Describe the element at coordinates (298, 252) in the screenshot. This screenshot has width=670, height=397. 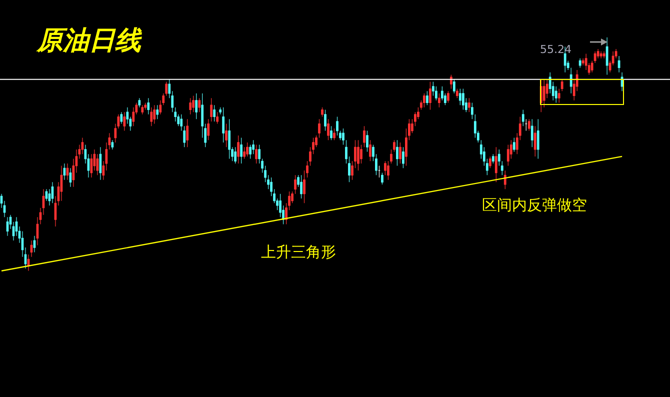
I see `annotation: 上升三角形` at that location.